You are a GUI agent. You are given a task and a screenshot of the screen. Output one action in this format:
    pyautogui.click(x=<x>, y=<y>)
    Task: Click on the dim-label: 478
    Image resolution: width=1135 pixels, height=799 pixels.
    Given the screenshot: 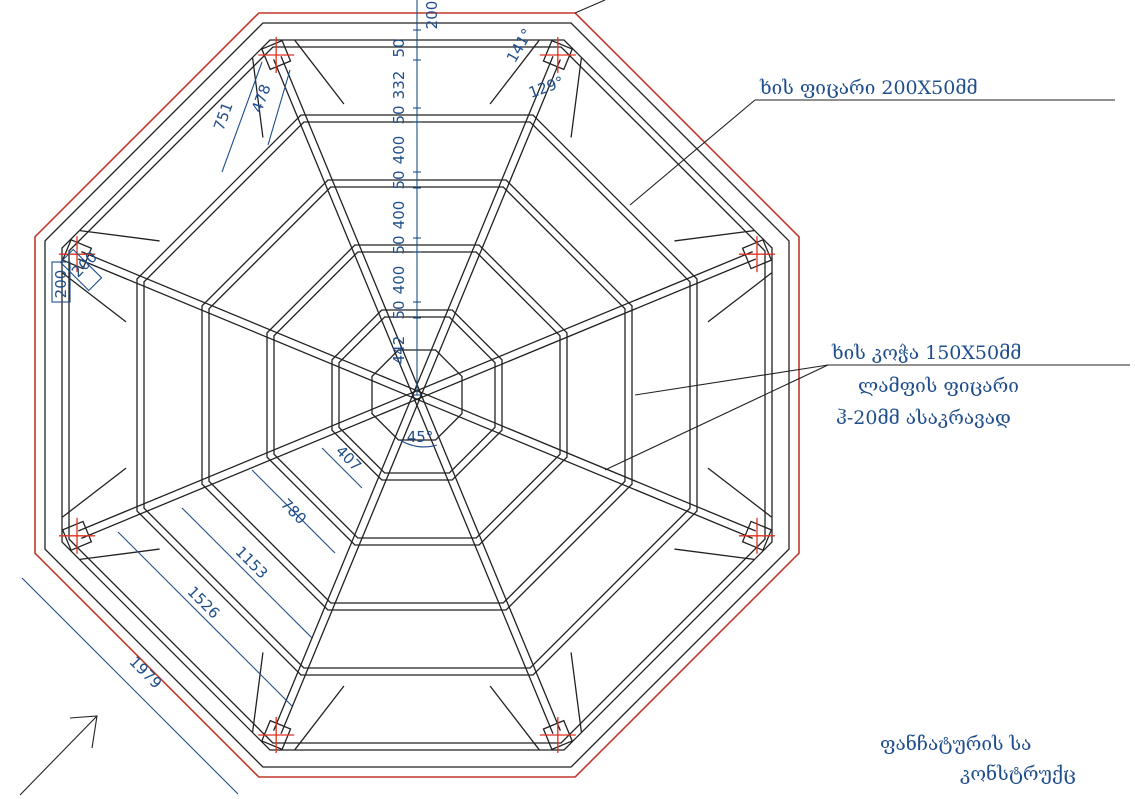 What is the action you would take?
    pyautogui.click(x=261, y=98)
    